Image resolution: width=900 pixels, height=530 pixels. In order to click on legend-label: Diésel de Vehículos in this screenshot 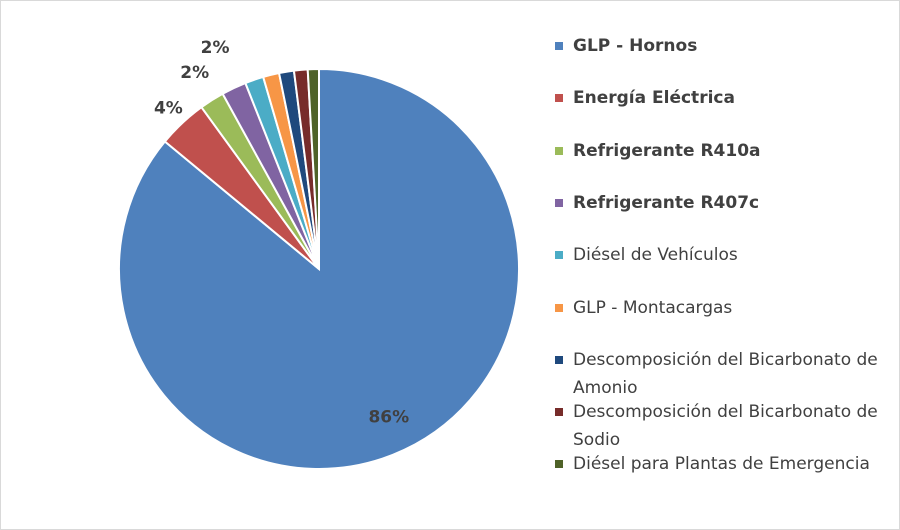, I will do `click(655, 255)`.